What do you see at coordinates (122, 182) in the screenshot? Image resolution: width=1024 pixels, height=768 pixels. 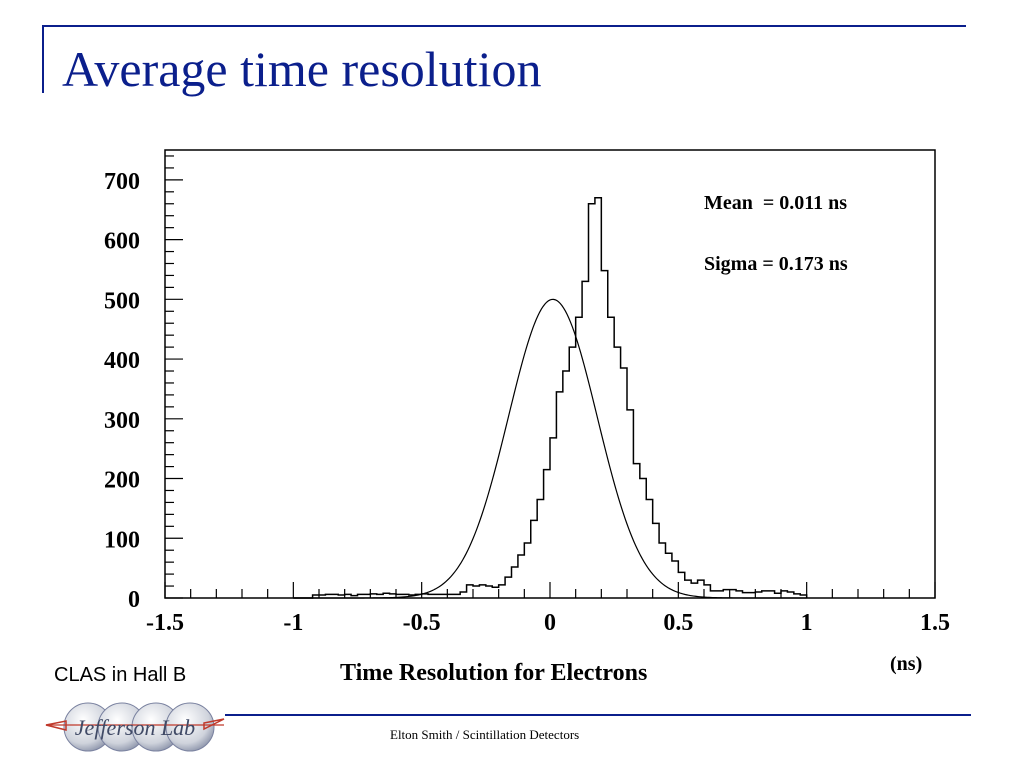 I see `y-tick-label: 700` at bounding box center [122, 182].